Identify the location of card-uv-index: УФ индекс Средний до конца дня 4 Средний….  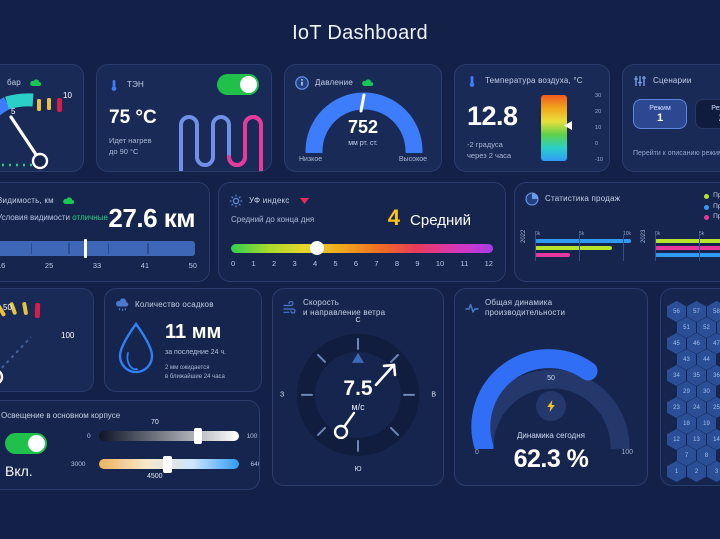
(362, 232).